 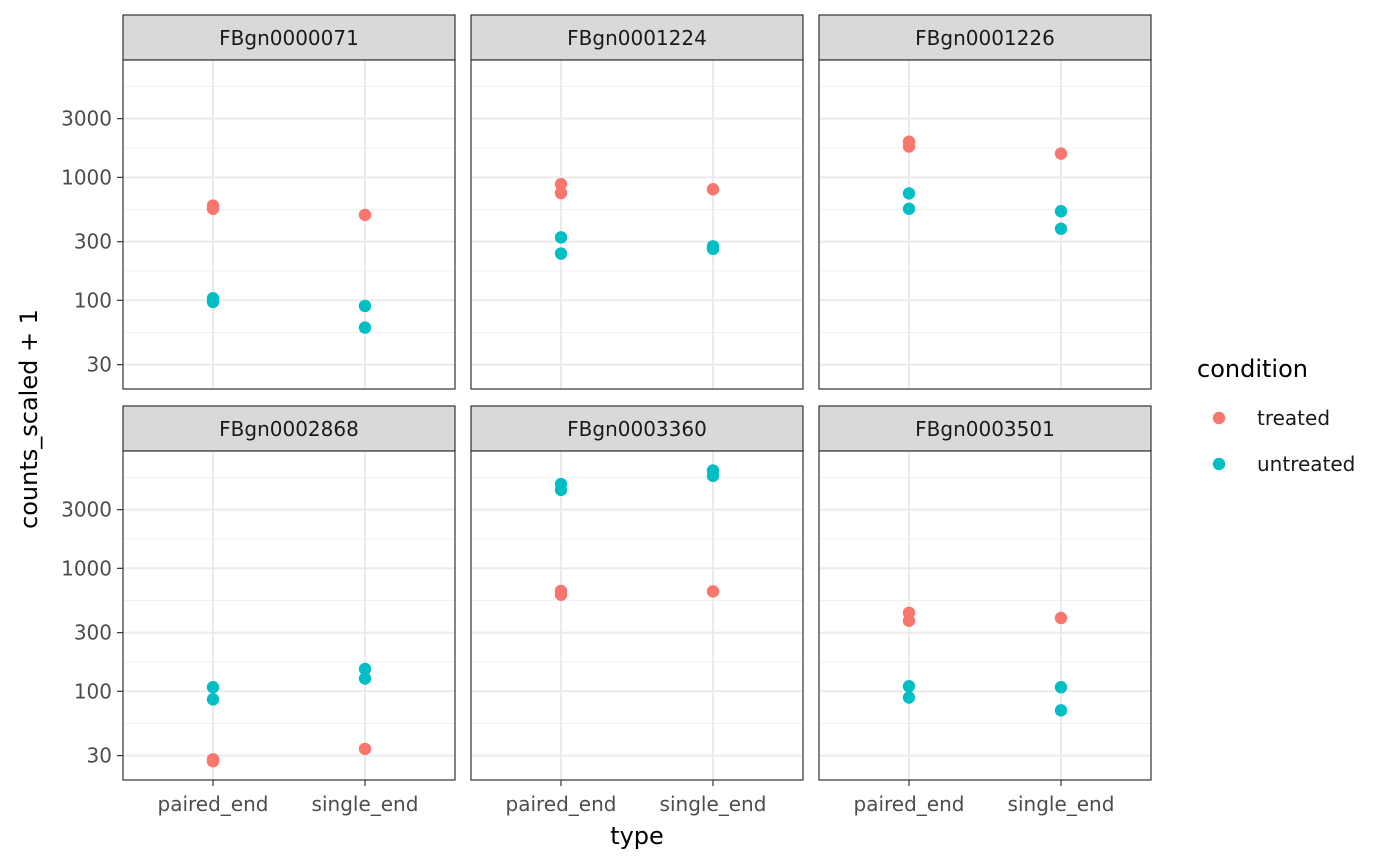 What do you see at coordinates (637, 836) in the screenshot?
I see `x-axis-title: type` at bounding box center [637, 836].